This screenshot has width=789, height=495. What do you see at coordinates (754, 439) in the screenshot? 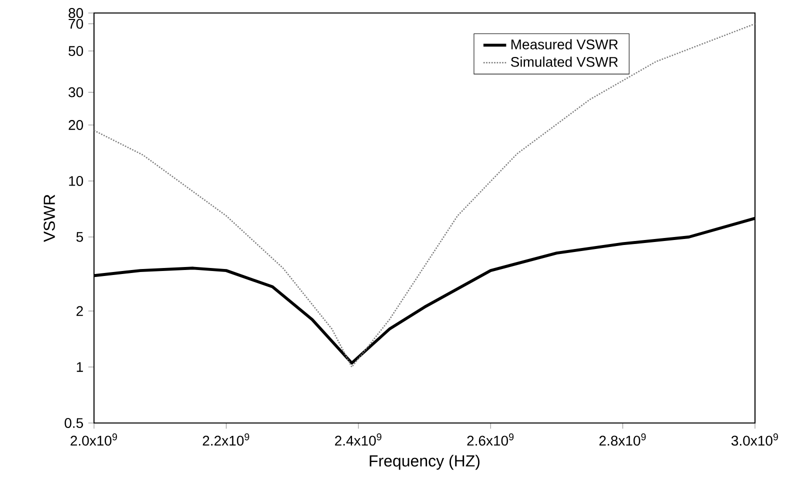
I see `x-tick-label: 3.0x10$^{9}$` at bounding box center [754, 439].